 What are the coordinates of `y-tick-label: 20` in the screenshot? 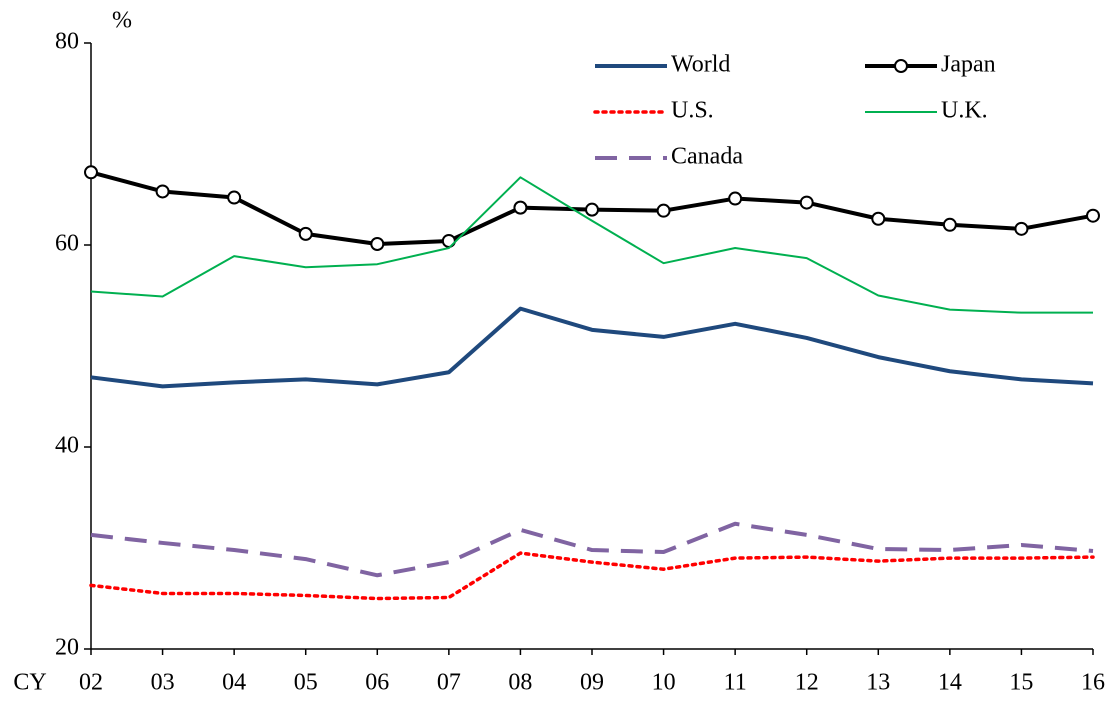 It's located at (67, 648).